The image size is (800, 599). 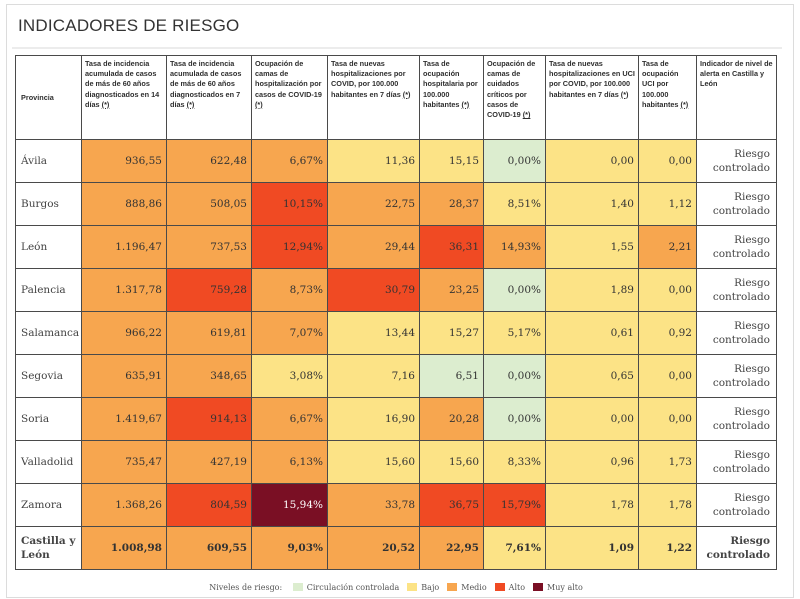 What do you see at coordinates (209, 376) in the screenshot?
I see `indicator-cell: 348,65` at bounding box center [209, 376].